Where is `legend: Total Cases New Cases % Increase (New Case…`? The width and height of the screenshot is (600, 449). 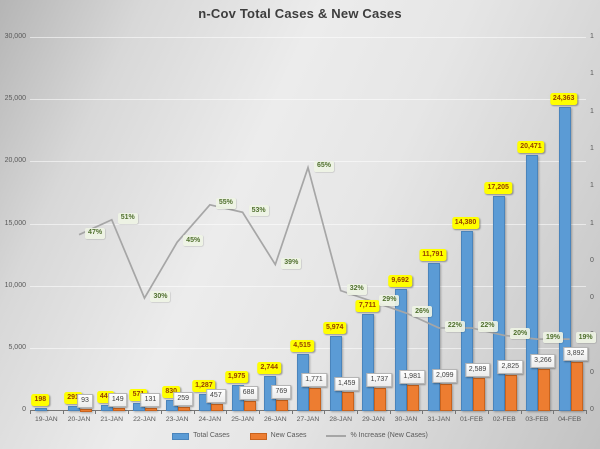 legend: Total Cases New Cases % Increase (New Case… is located at coordinates (300, 436).